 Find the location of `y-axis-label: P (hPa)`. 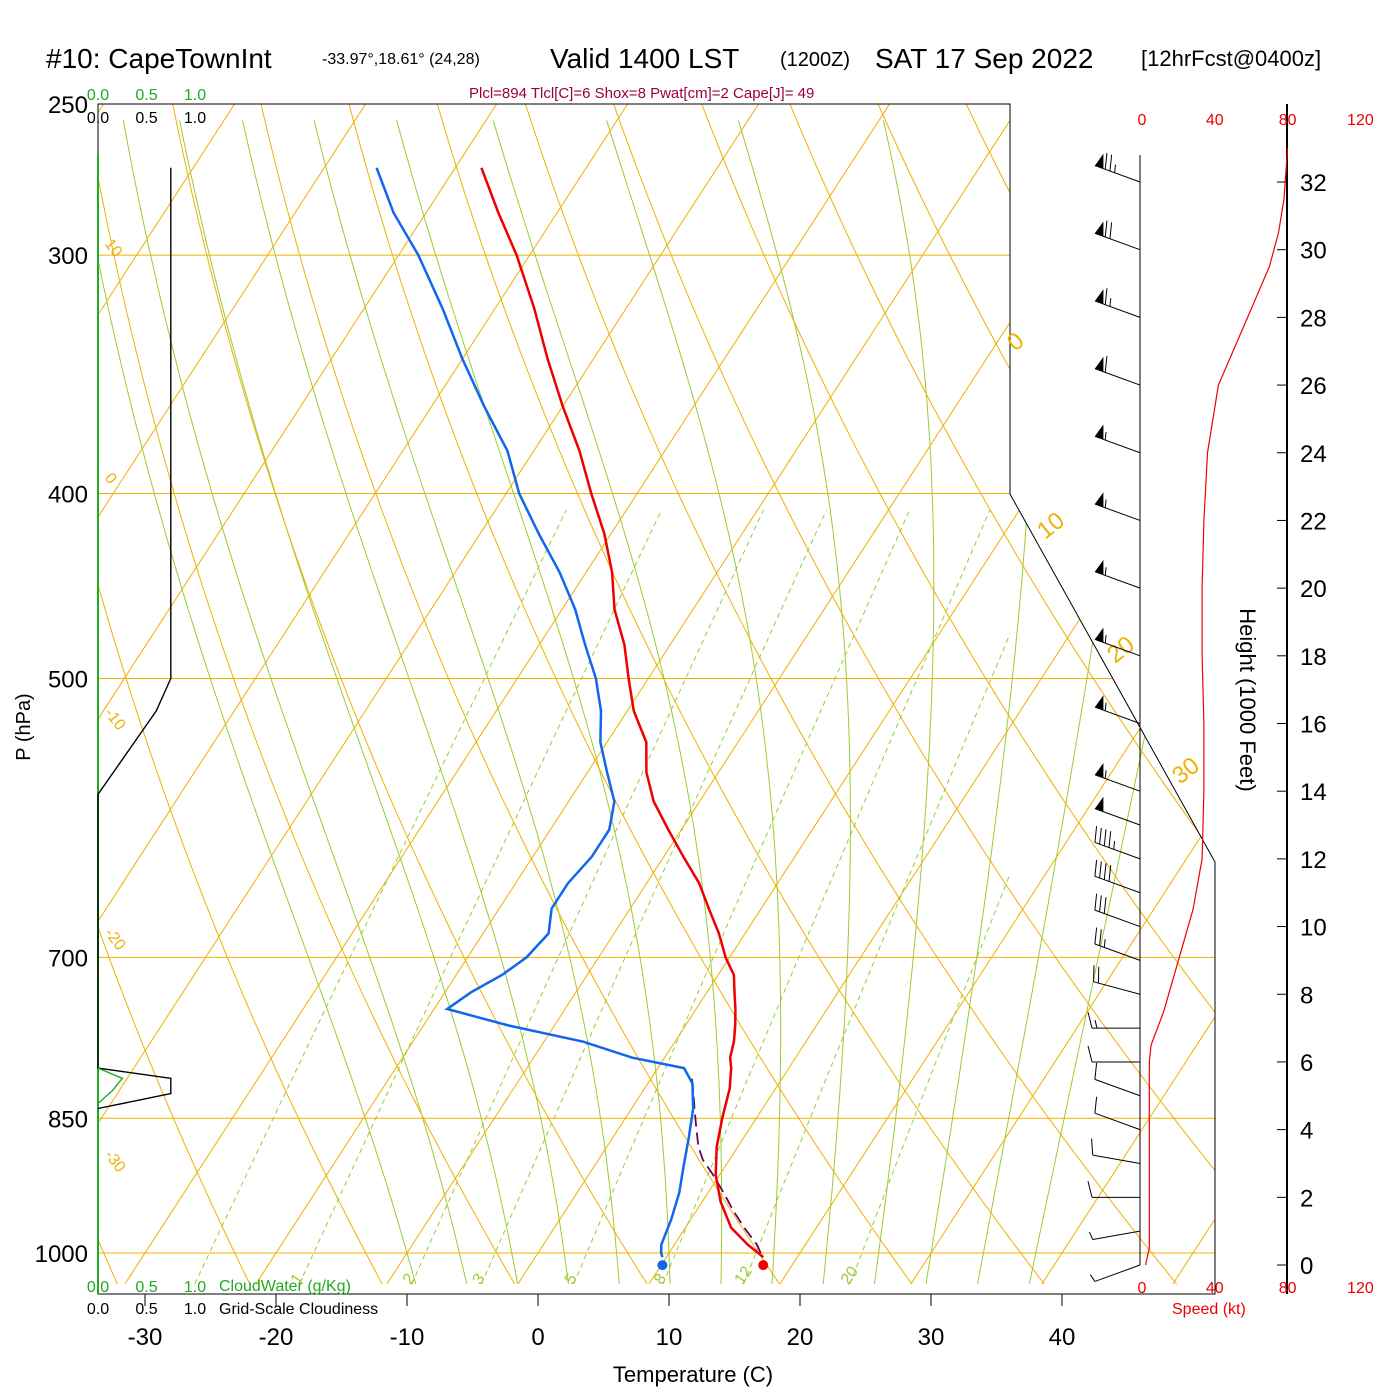

y-axis-label: P (hPa) is located at coordinates (24, 726).